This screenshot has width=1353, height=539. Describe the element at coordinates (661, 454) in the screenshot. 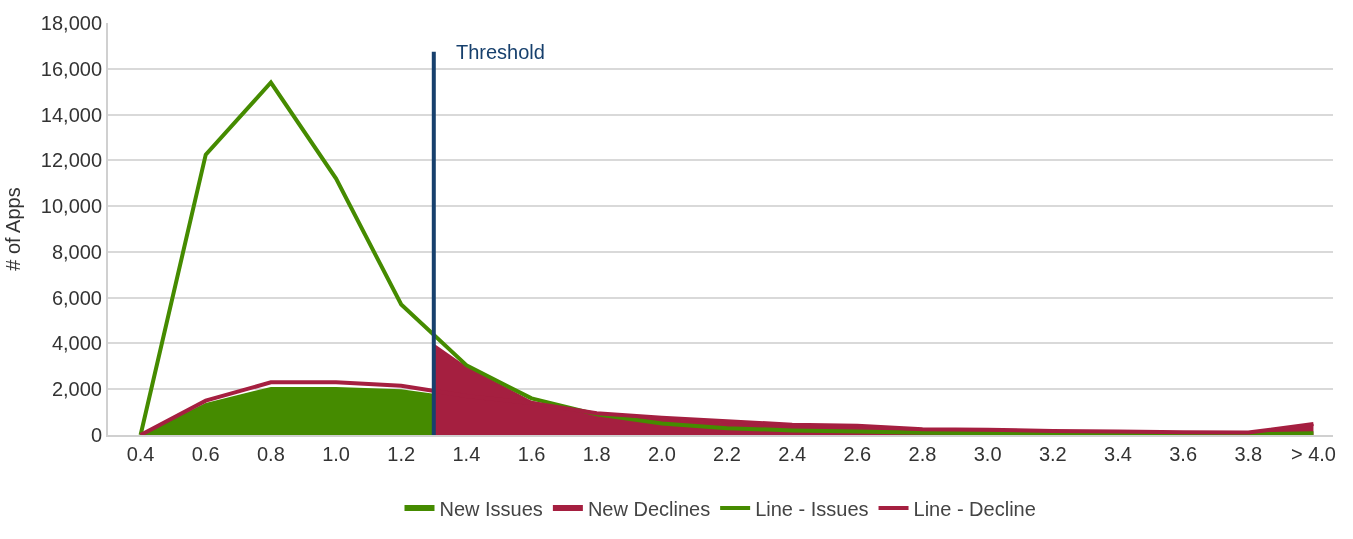

I see `x-tick-label: 2.0` at that location.